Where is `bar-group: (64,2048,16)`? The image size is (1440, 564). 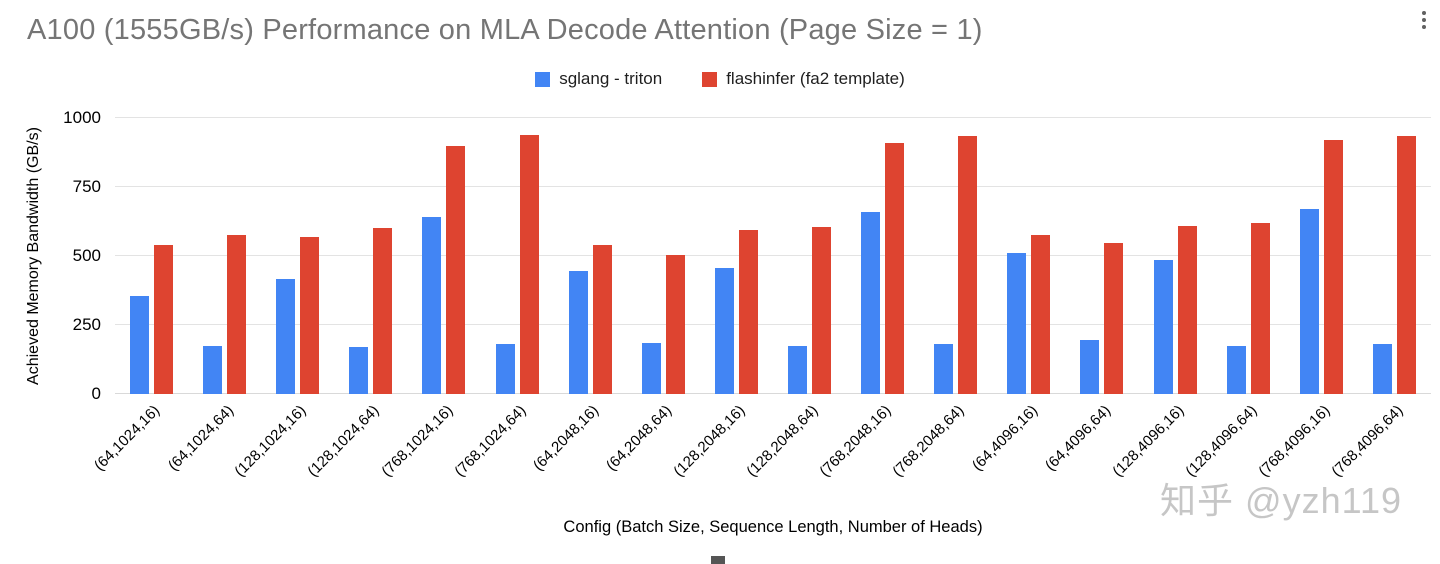 bar-group: (64,2048,16) is located at coordinates (578, 296).